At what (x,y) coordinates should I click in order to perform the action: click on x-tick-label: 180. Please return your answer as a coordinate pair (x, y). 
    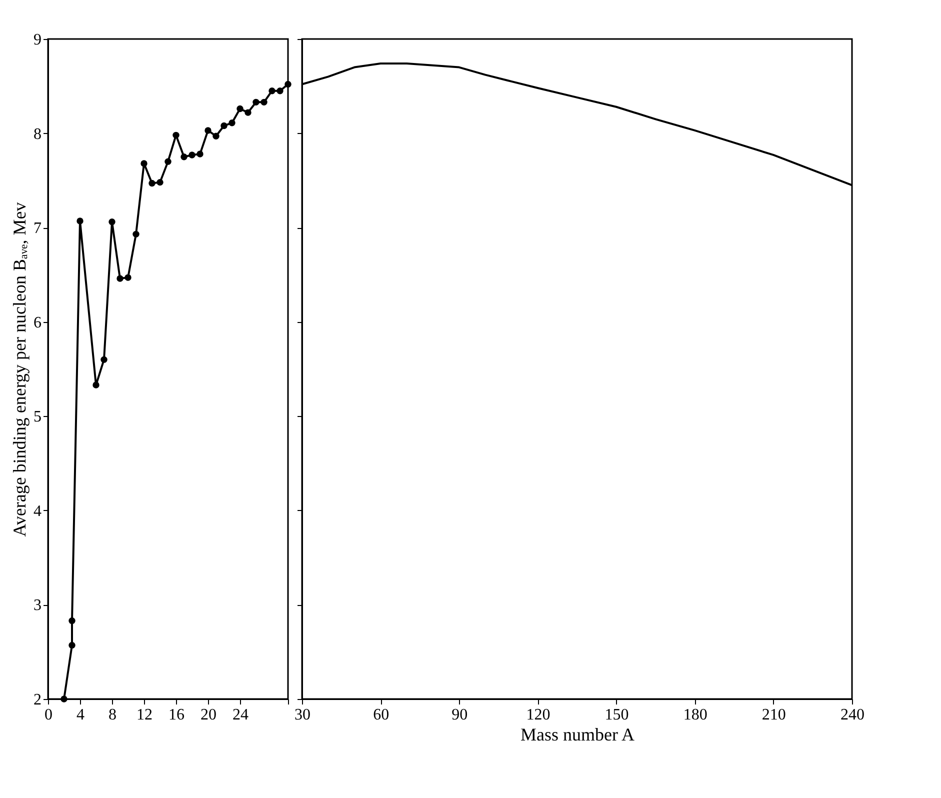
    Looking at the image, I should click on (695, 715).